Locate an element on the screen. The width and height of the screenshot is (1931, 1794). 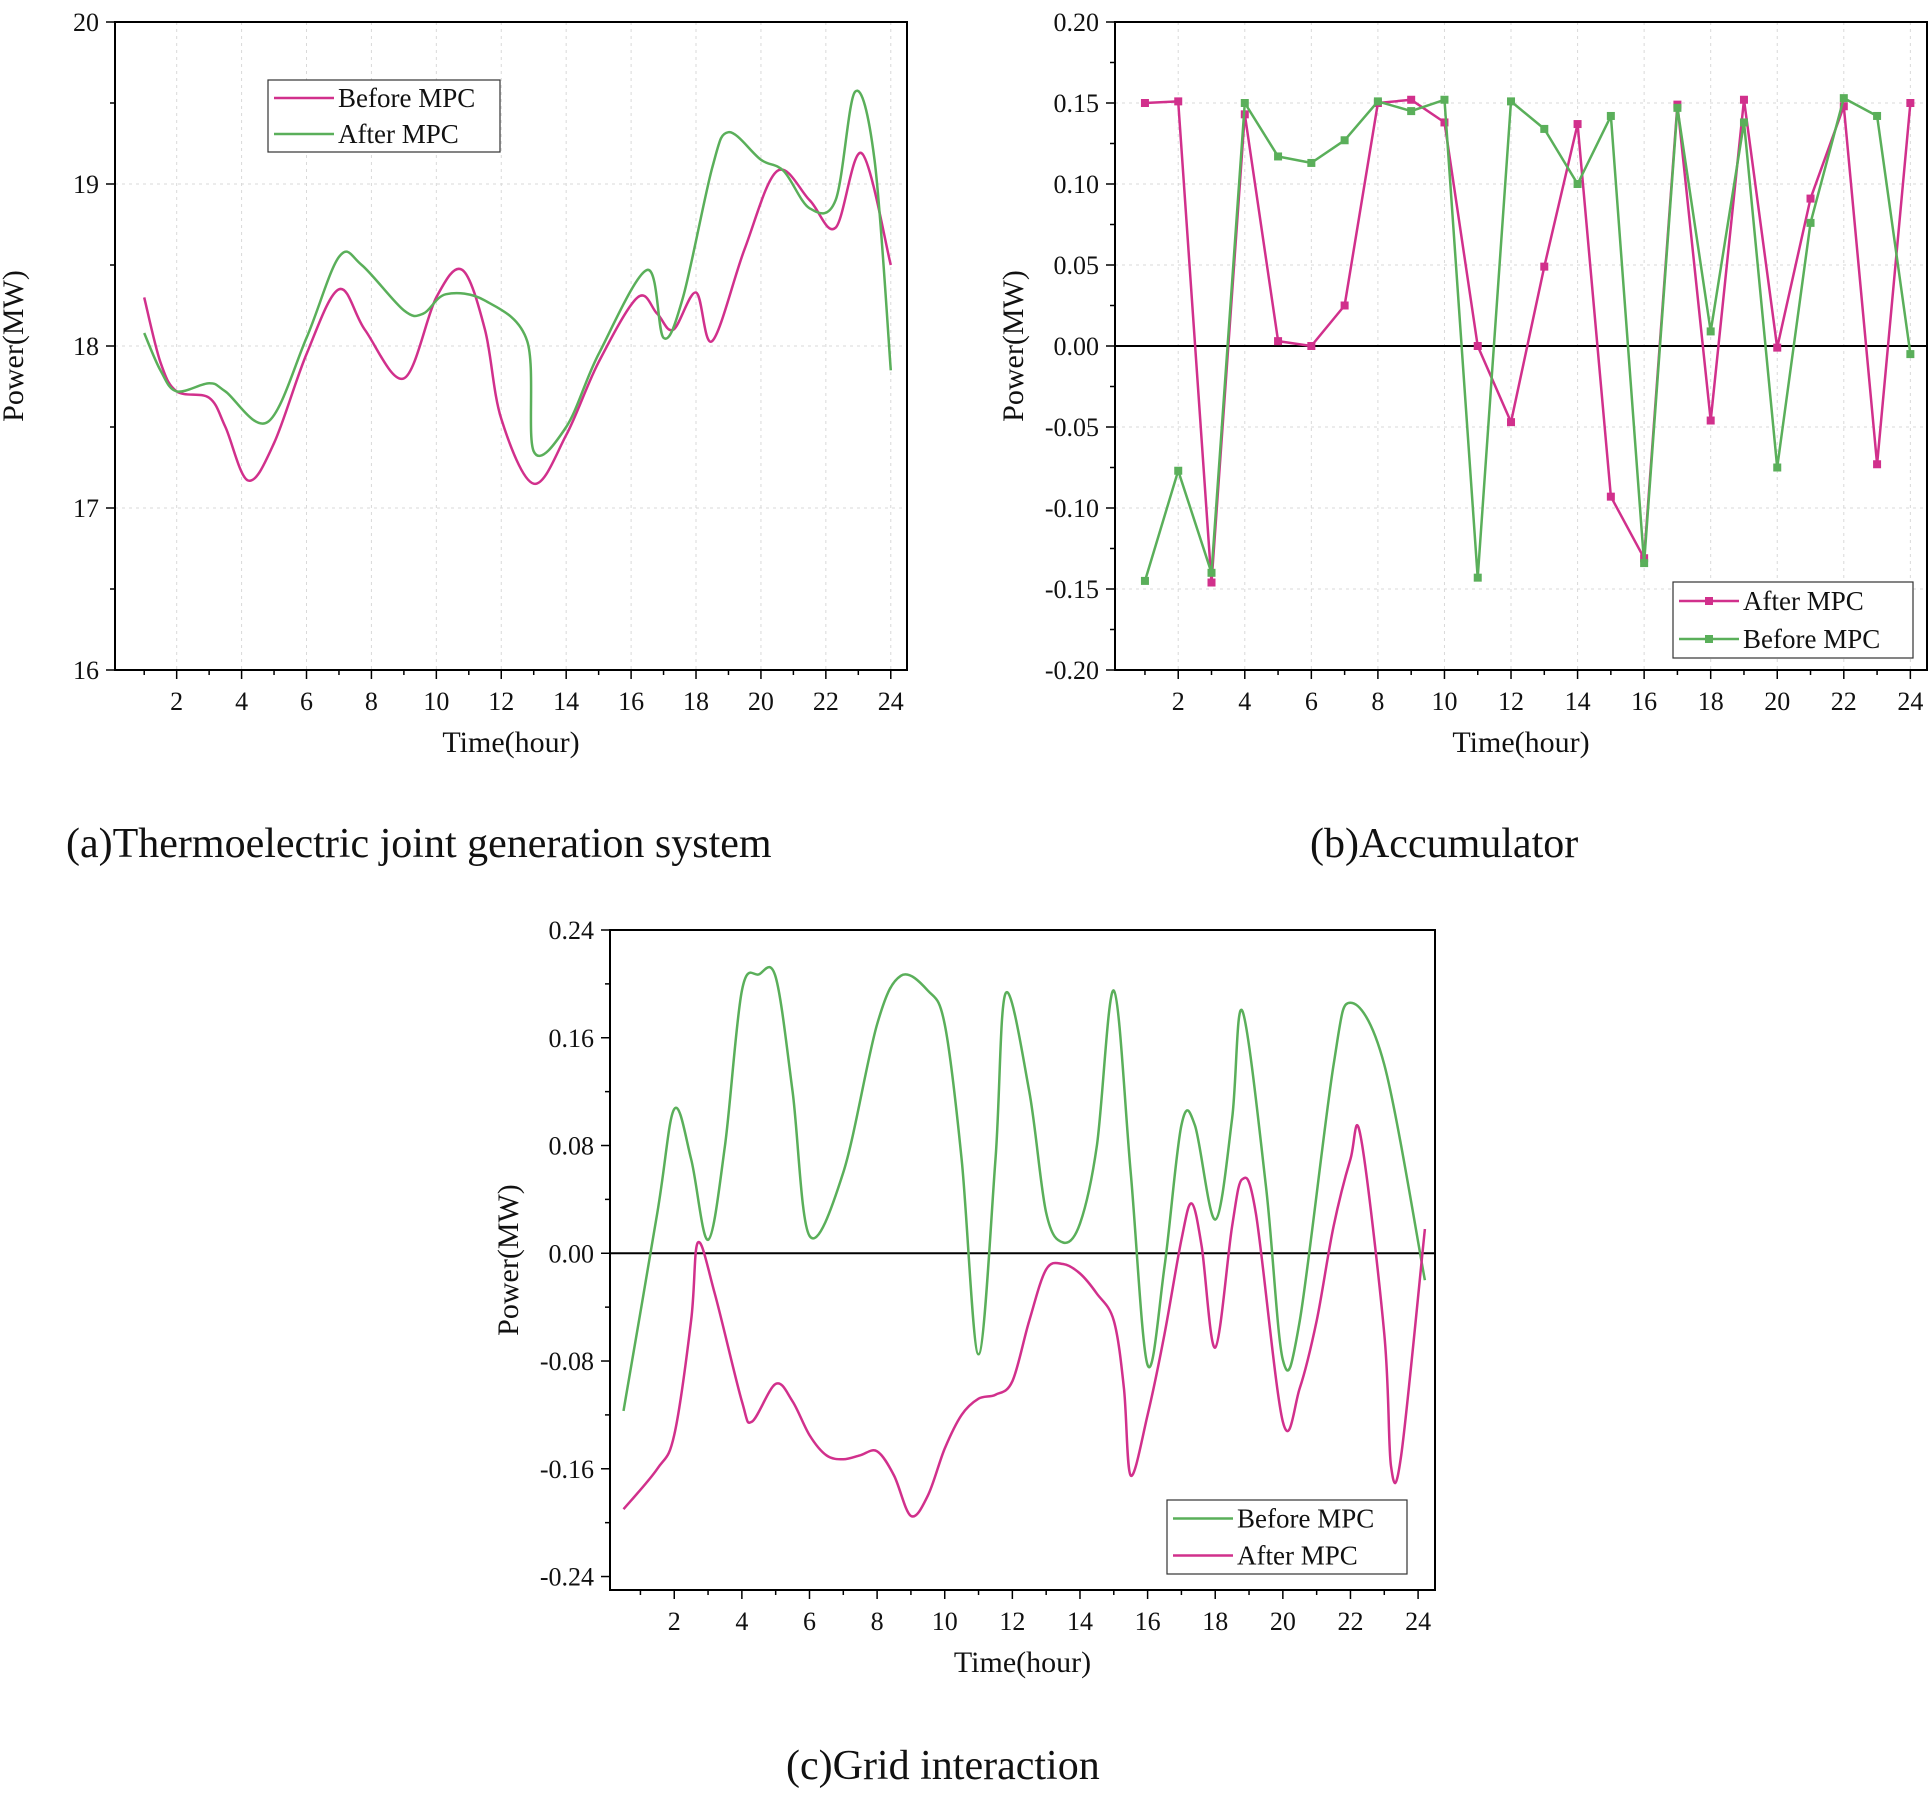
caption-c: (c)Grid interaction is located at coordinates (943, 1766).